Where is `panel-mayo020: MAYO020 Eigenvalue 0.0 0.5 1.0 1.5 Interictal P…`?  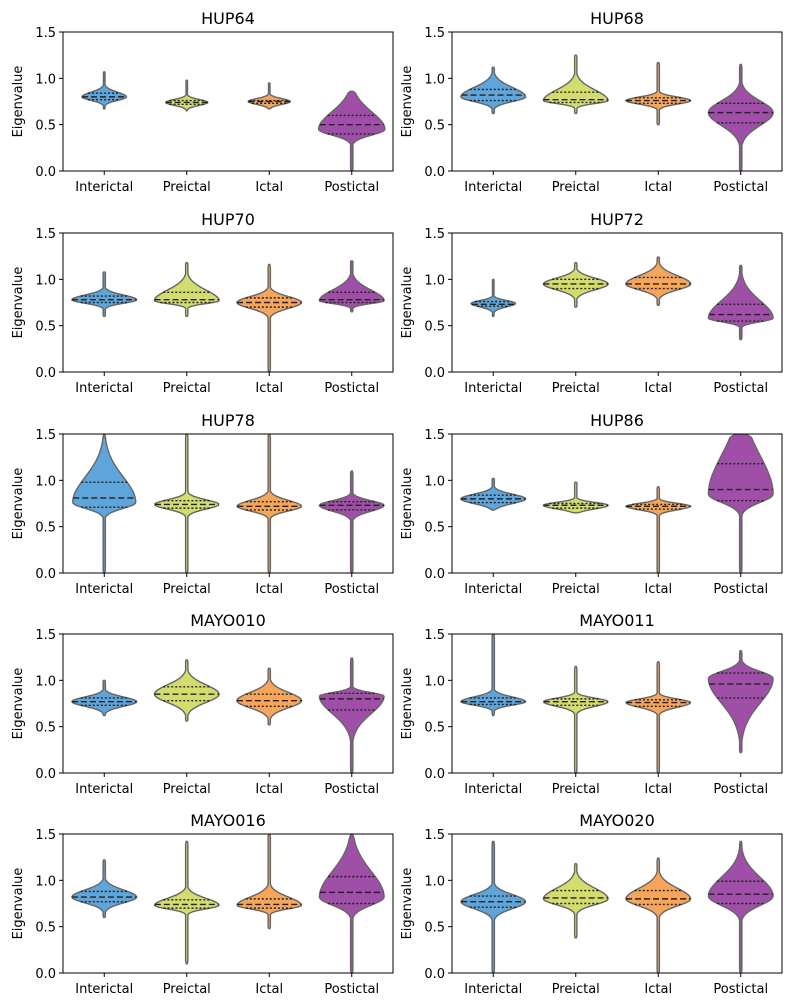 panel-mayo020: MAYO020 Eigenvalue 0.0 0.5 1.0 1.5 Interictal P… is located at coordinates (591, 904).